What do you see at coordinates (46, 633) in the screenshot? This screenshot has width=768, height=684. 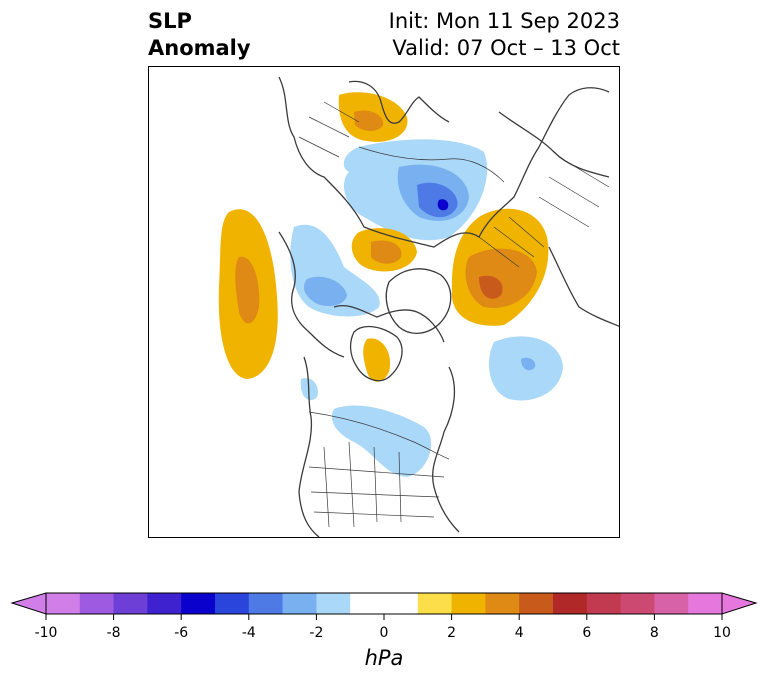 I see `colorbar-tick-label: -10` at bounding box center [46, 633].